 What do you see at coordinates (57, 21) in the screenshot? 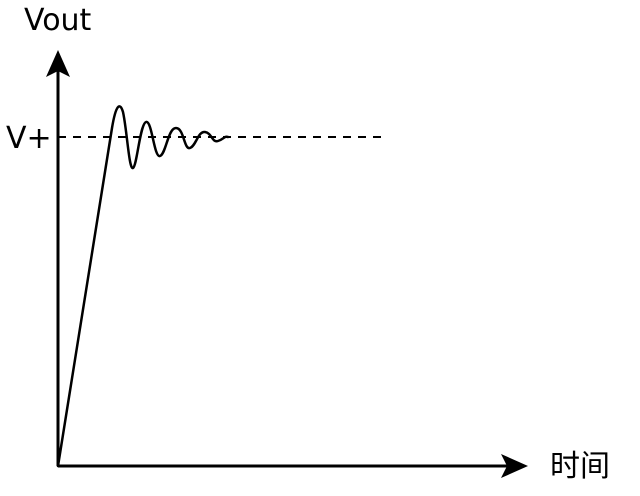
I see `y-axis-label: Vout` at bounding box center [57, 21].